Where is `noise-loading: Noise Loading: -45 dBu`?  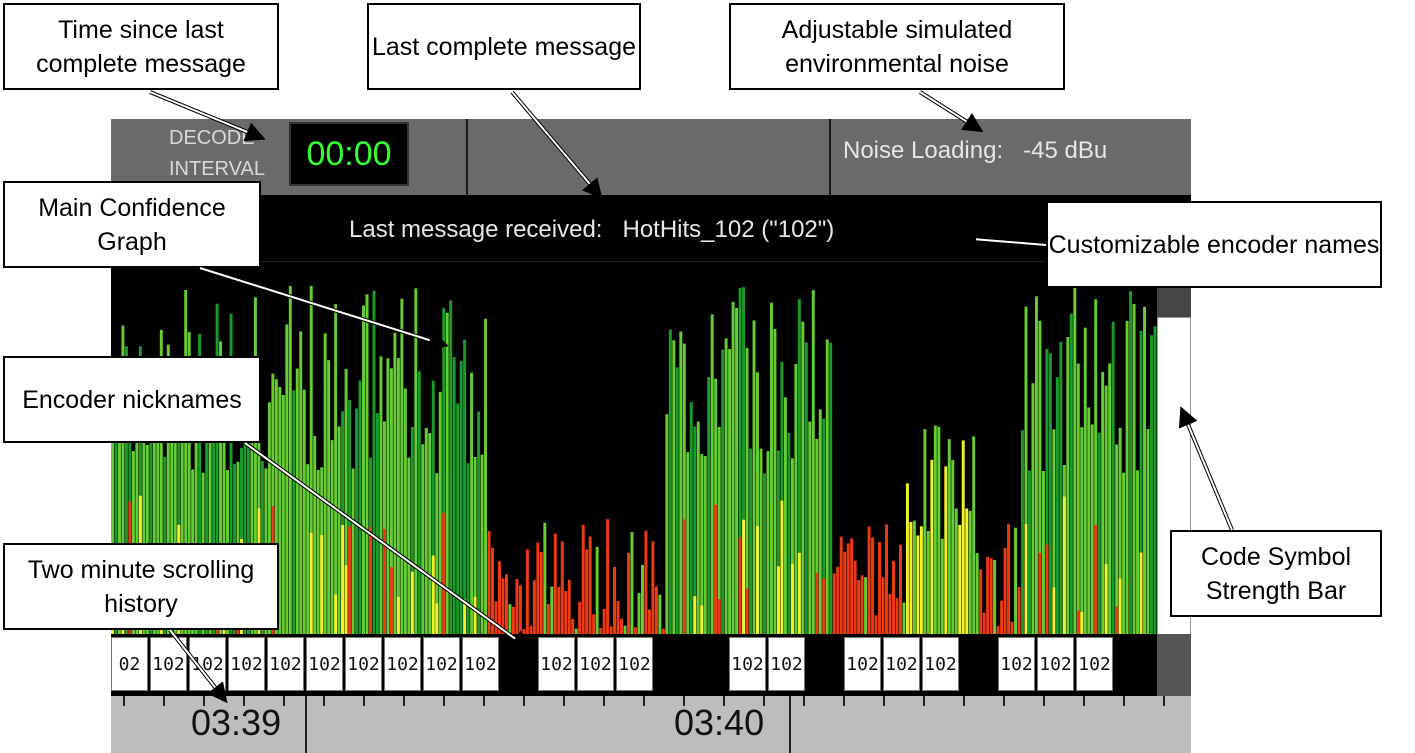
noise-loading: Noise Loading: -45 dBu is located at coordinates (975, 151).